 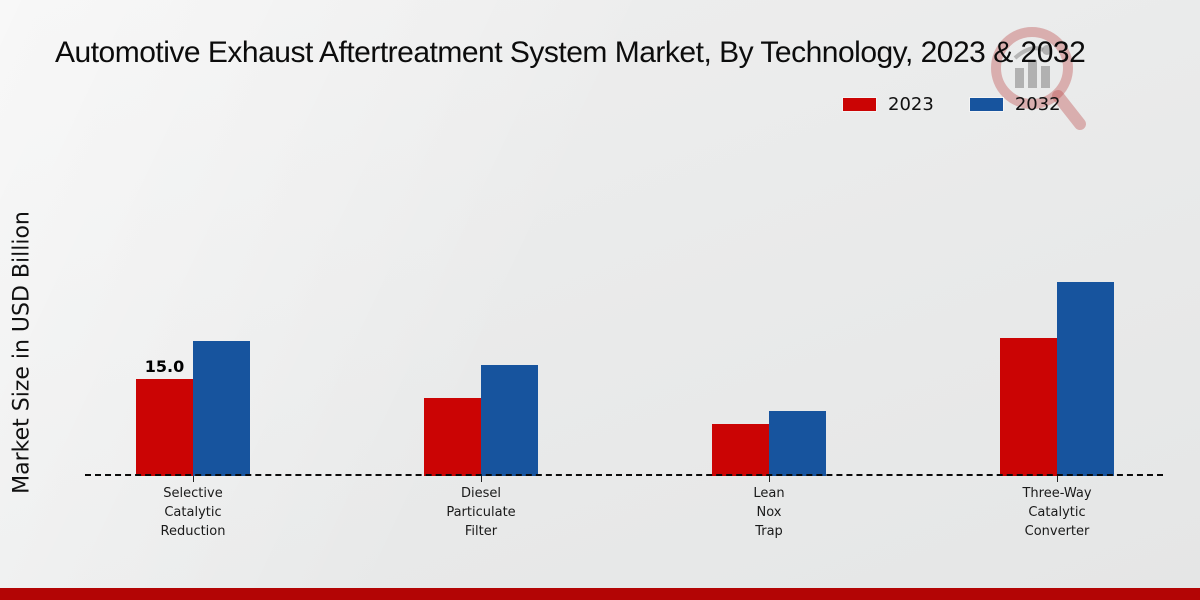 I want to click on x-axis-tick-three-way-catalytic-converter, so click(x=1057, y=479).